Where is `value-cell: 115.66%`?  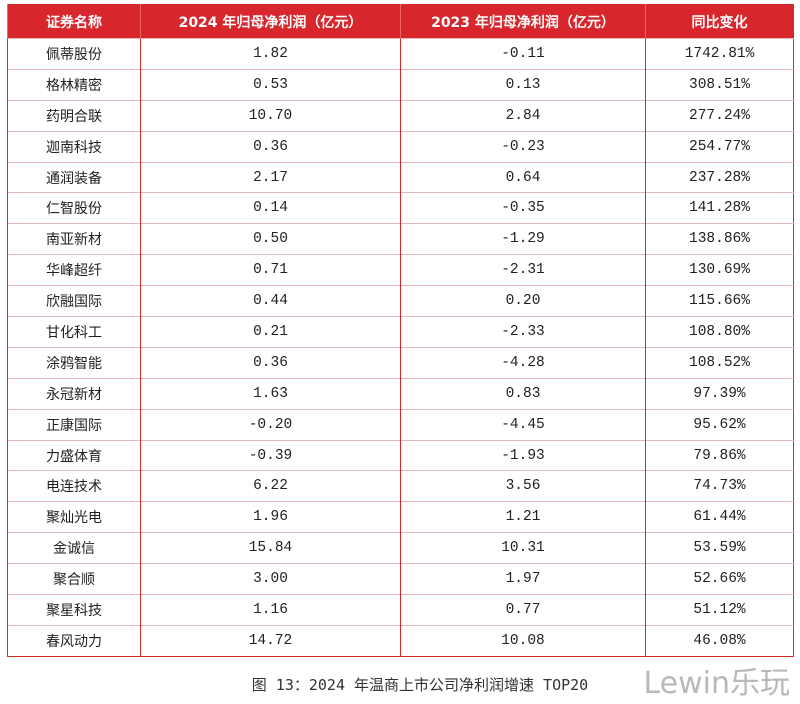 value-cell: 115.66% is located at coordinates (719, 301).